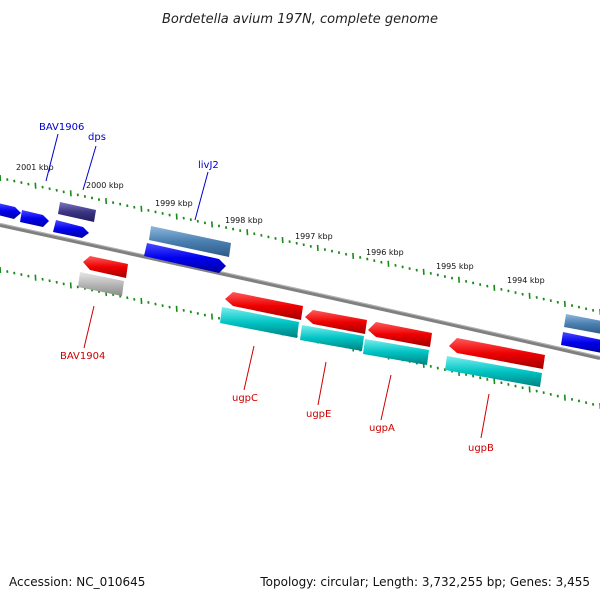 The image size is (600, 600). Describe the element at coordinates (35, 167) in the screenshot. I see `ruler-label-2001: 2001 kbp` at that location.